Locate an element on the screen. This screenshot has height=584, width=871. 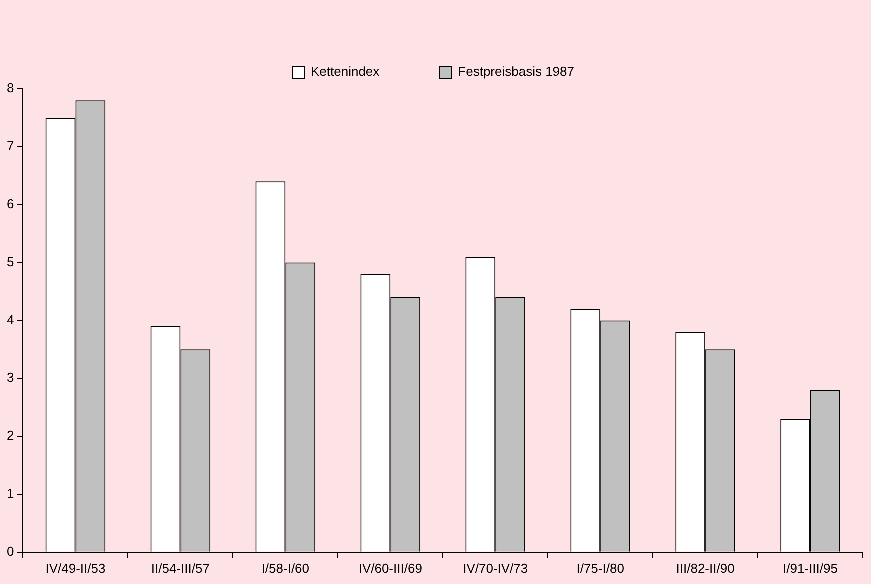
x-tick-label: IV/49-II/53 is located at coordinates (76, 568).